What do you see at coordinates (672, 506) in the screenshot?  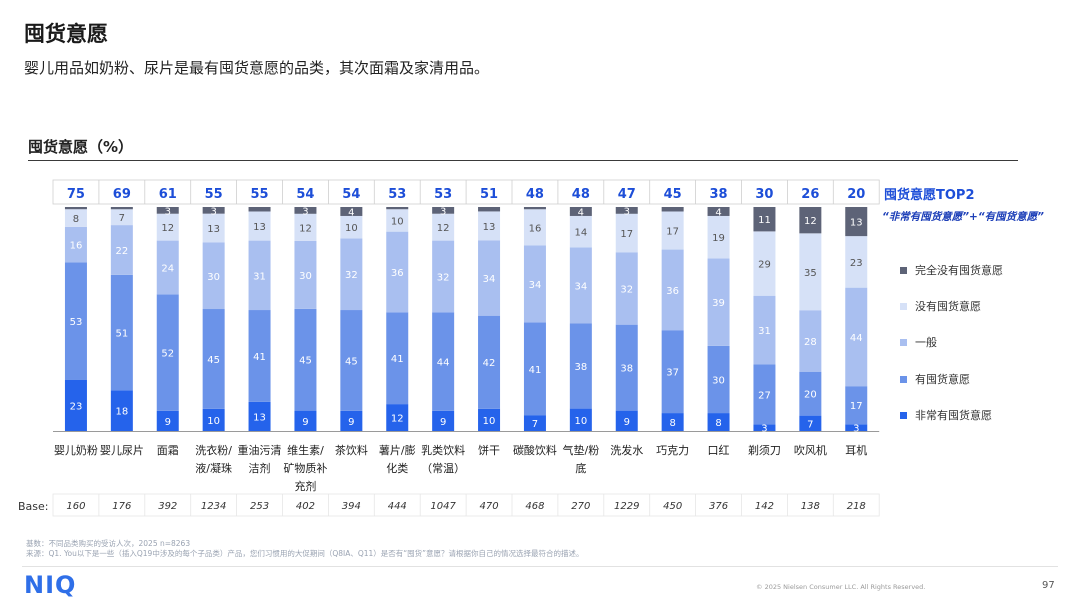 I see `base-value: 450` at bounding box center [672, 506].